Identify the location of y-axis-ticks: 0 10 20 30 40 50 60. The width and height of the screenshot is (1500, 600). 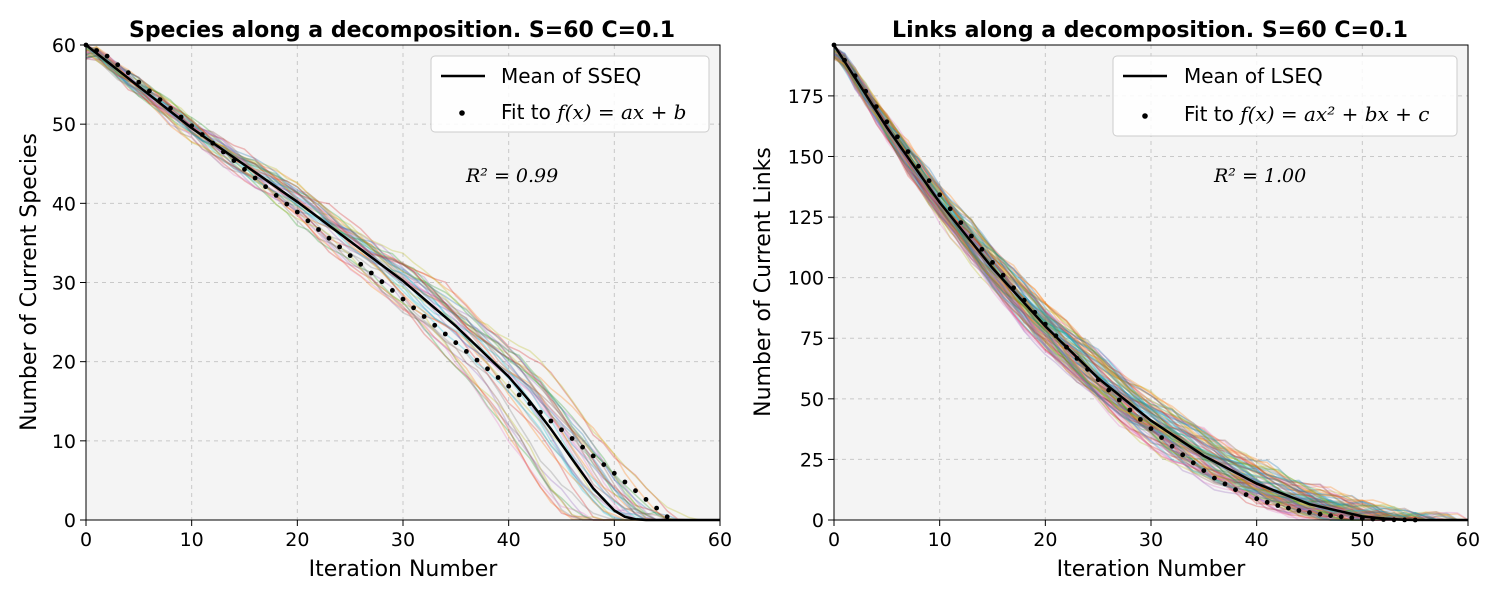
(69, 283).